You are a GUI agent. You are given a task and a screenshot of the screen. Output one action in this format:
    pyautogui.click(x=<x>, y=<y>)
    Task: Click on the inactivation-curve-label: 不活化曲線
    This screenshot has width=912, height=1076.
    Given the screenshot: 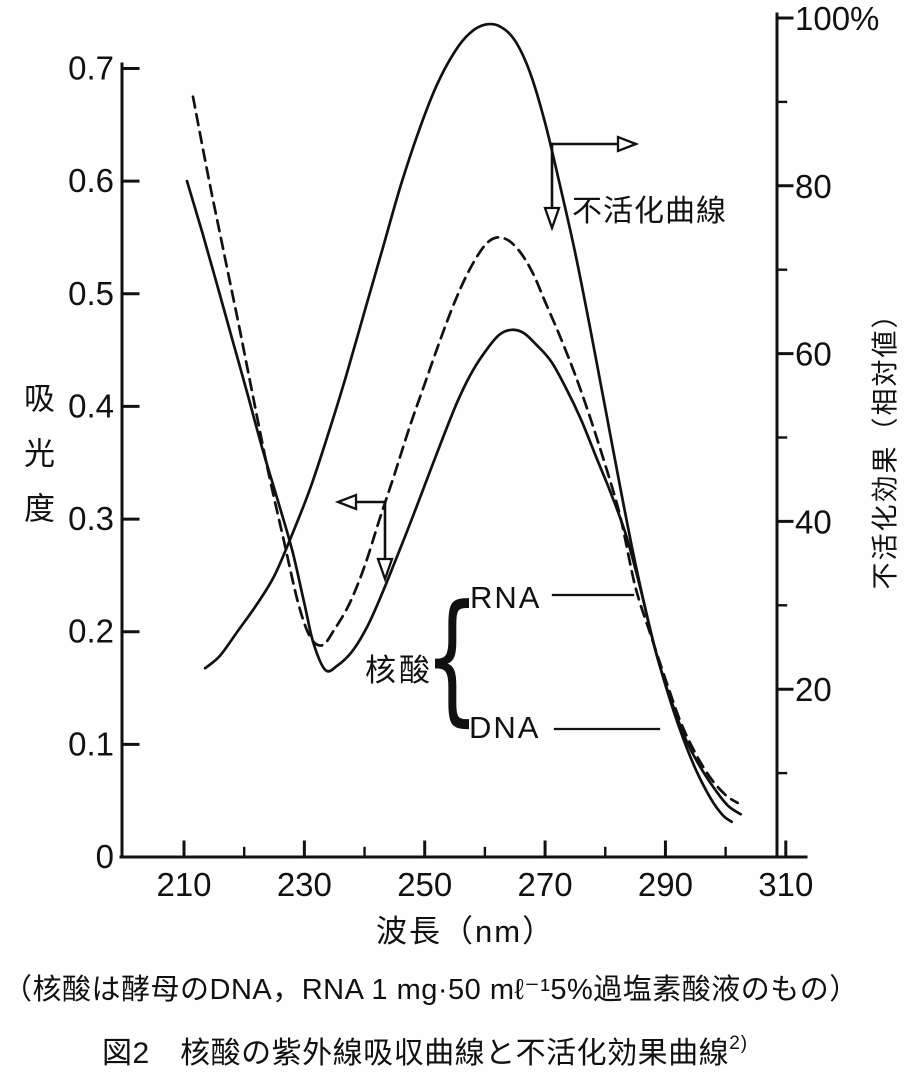 What is the action you would take?
    pyautogui.click(x=649, y=211)
    